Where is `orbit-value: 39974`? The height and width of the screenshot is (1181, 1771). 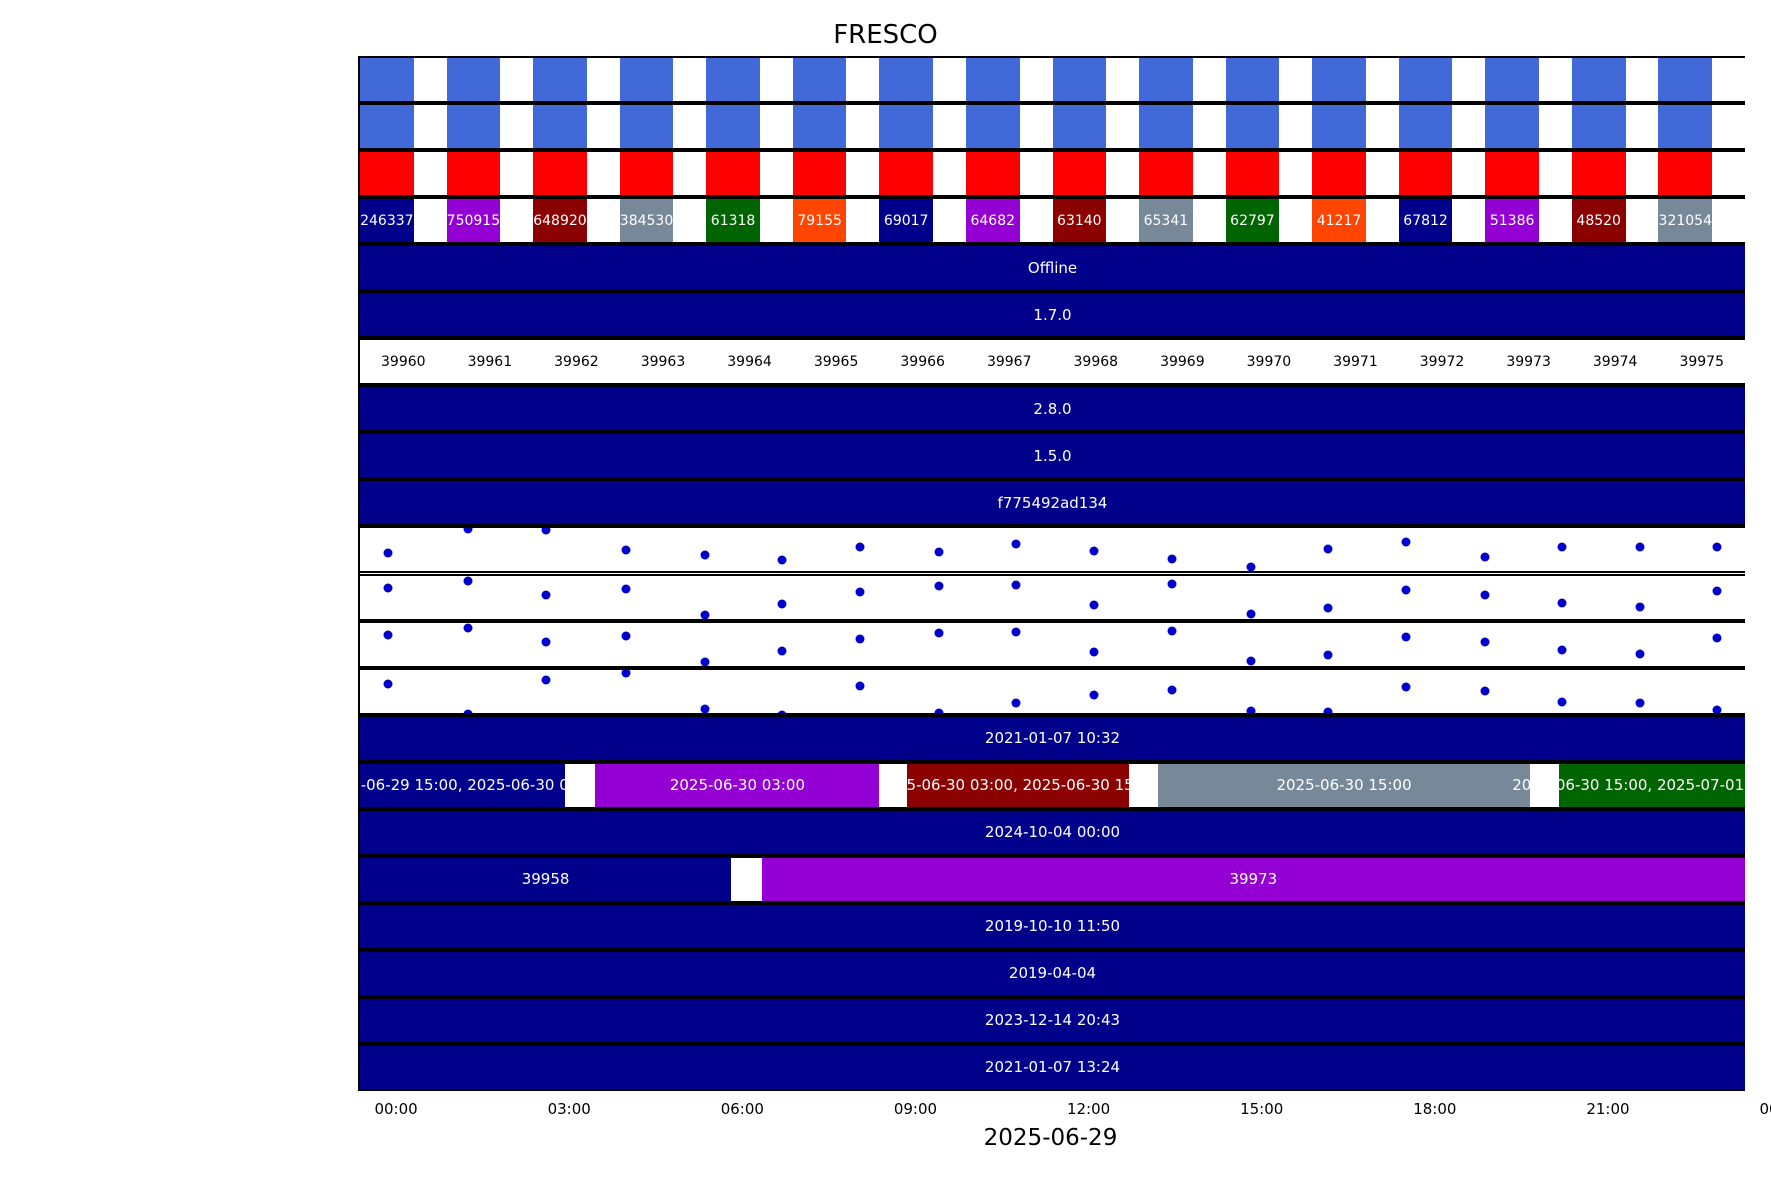 orbit-value: 39974 is located at coordinates (1615, 361).